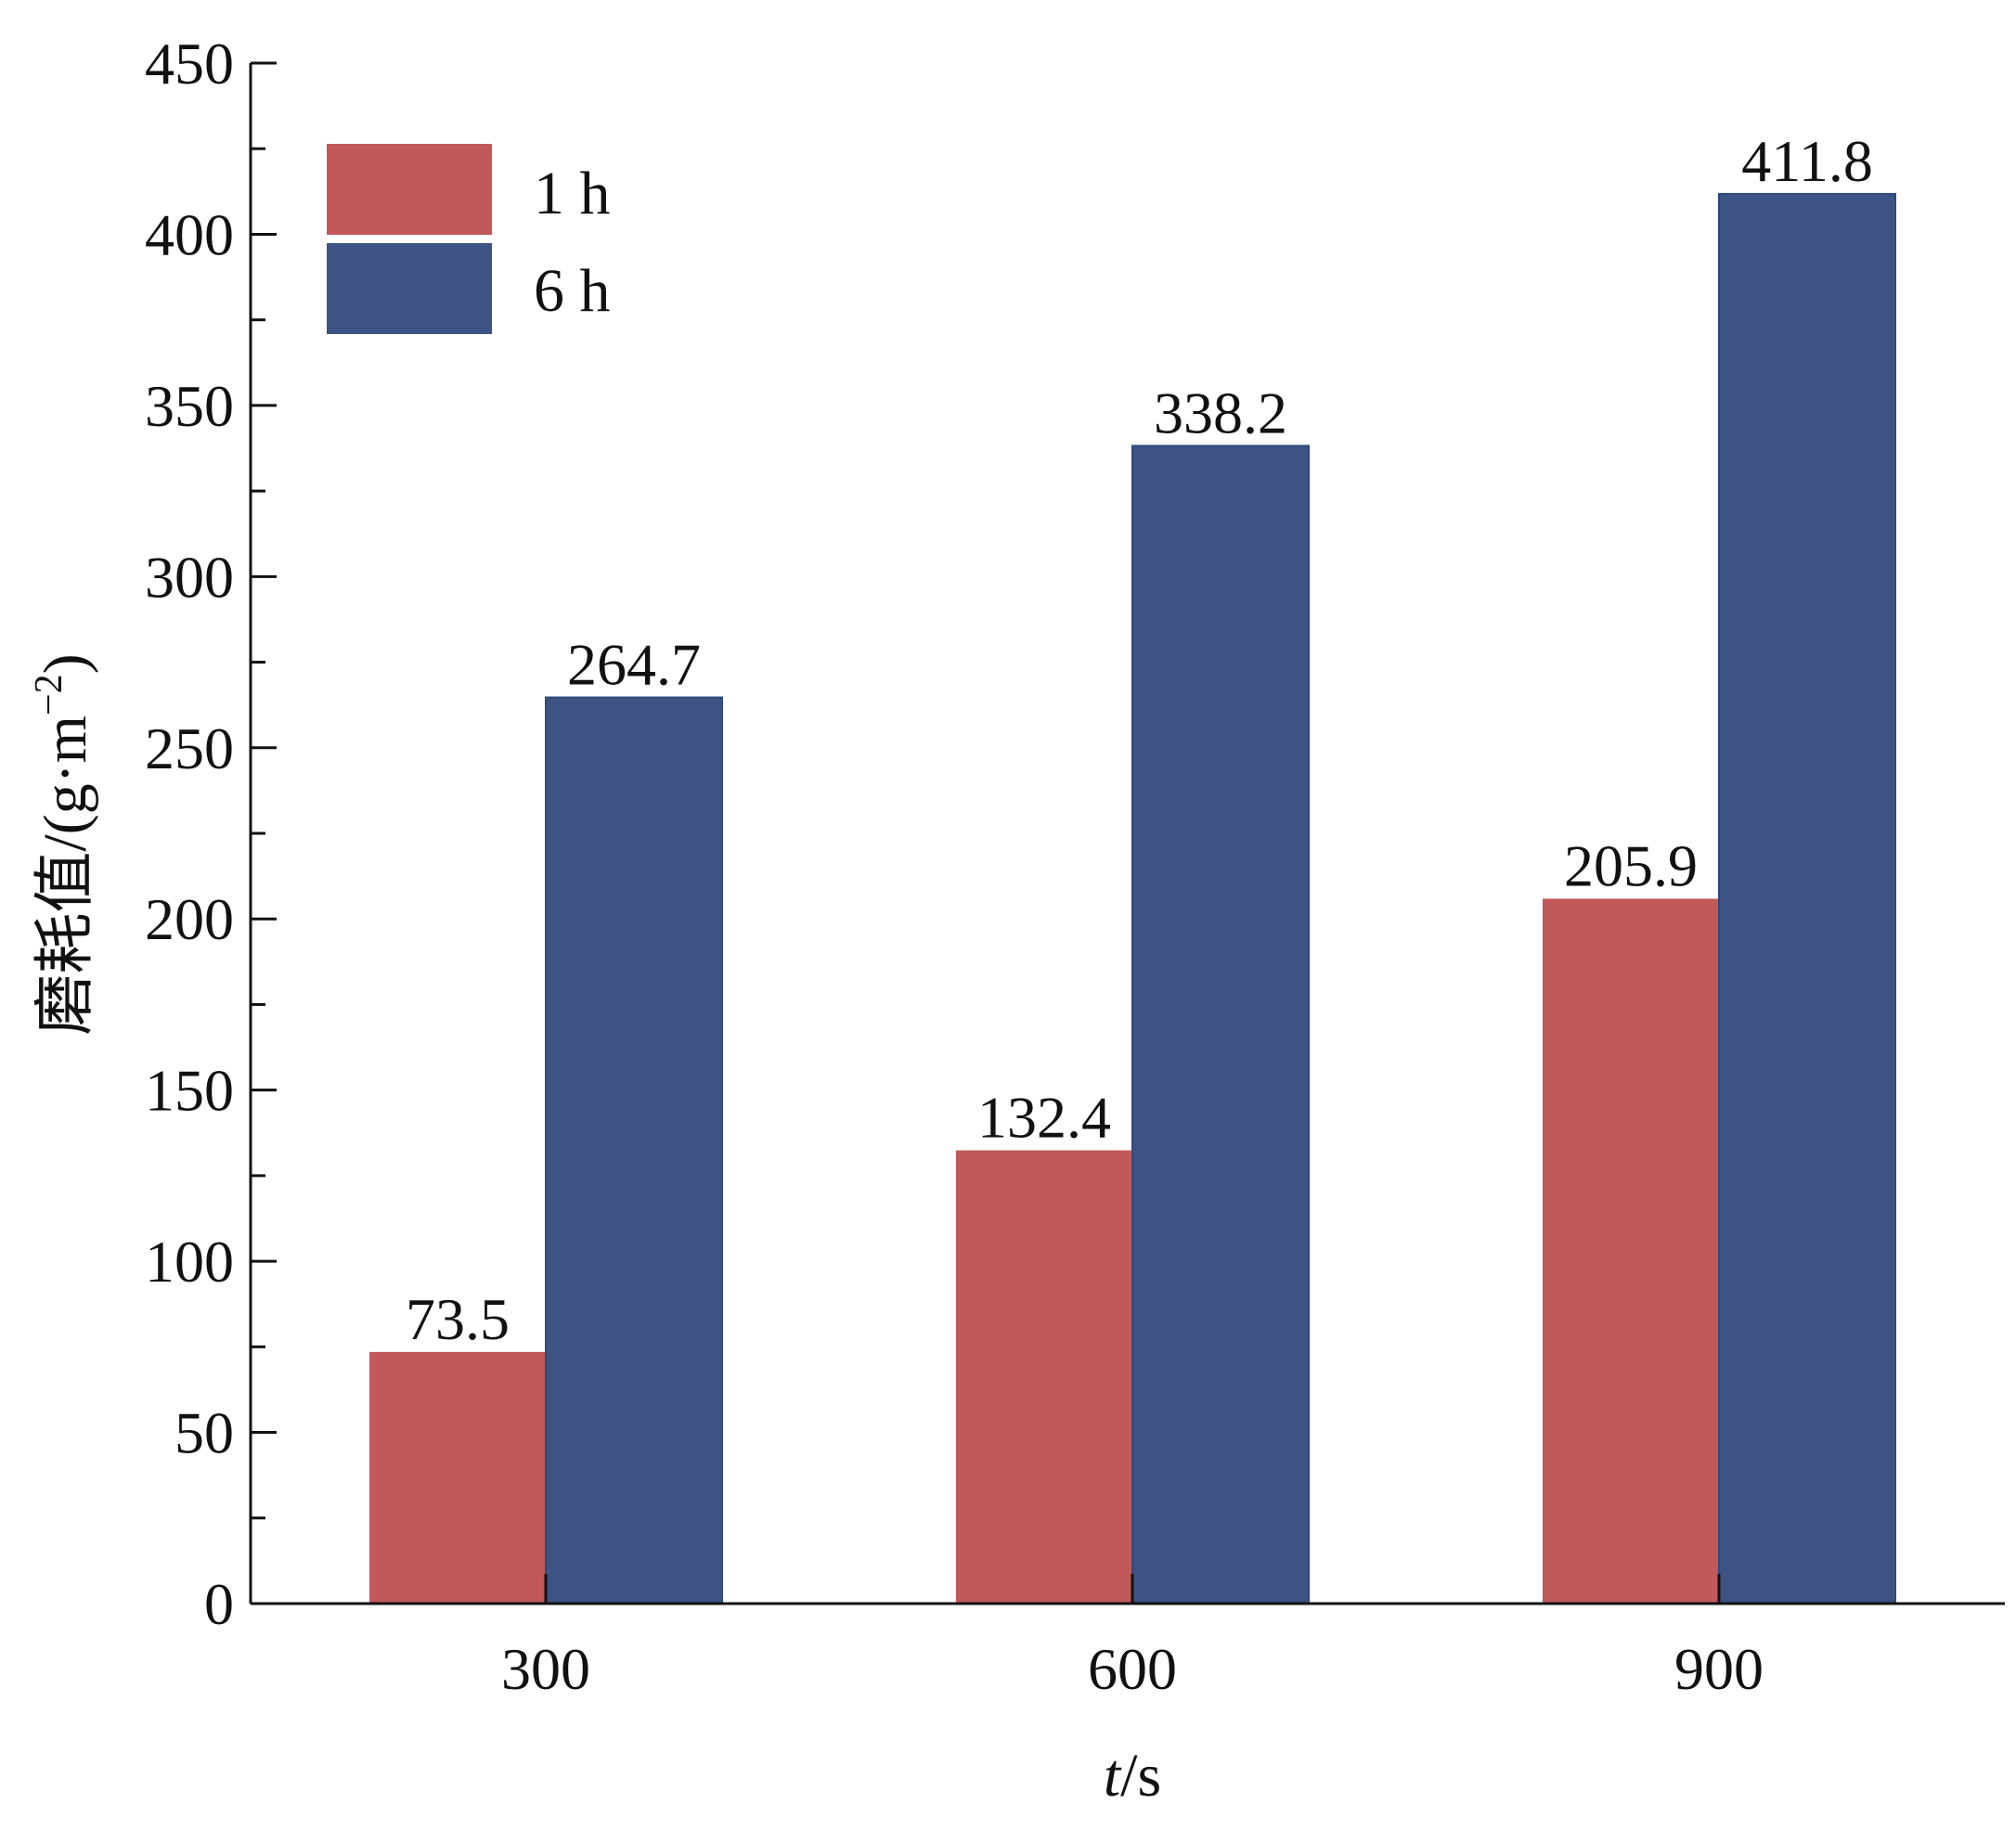 This screenshot has width=2016, height=1843. Describe the element at coordinates (1132, 1776) in the screenshot. I see `x-axis-title: t/s` at that location.